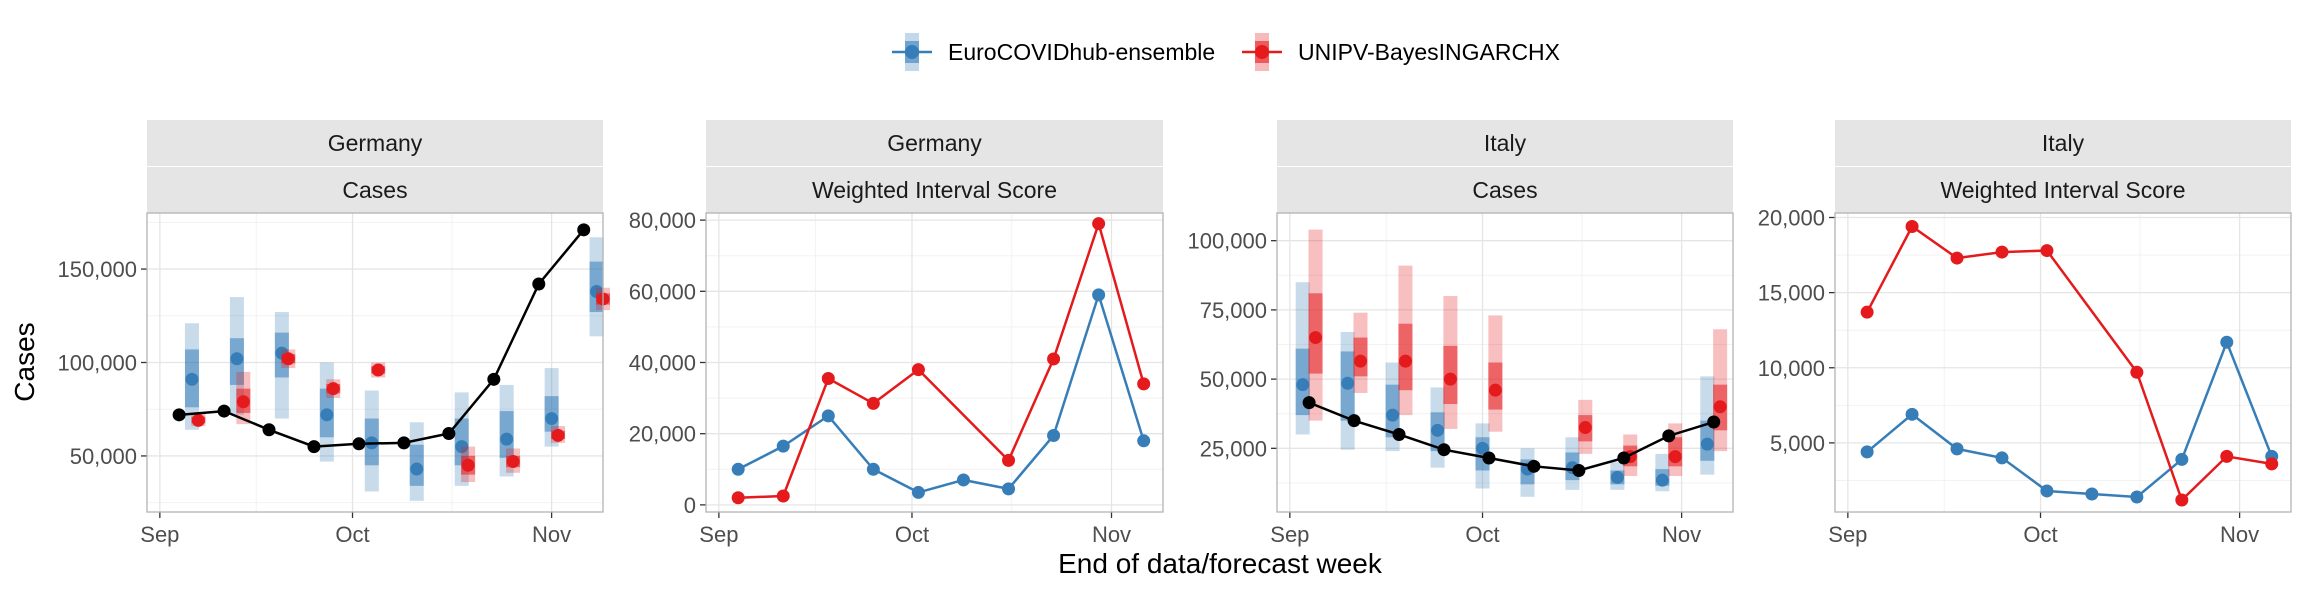  Describe the element at coordinates (1791, 368) in the screenshot. I see `y-tick-label: 10,000` at that location.